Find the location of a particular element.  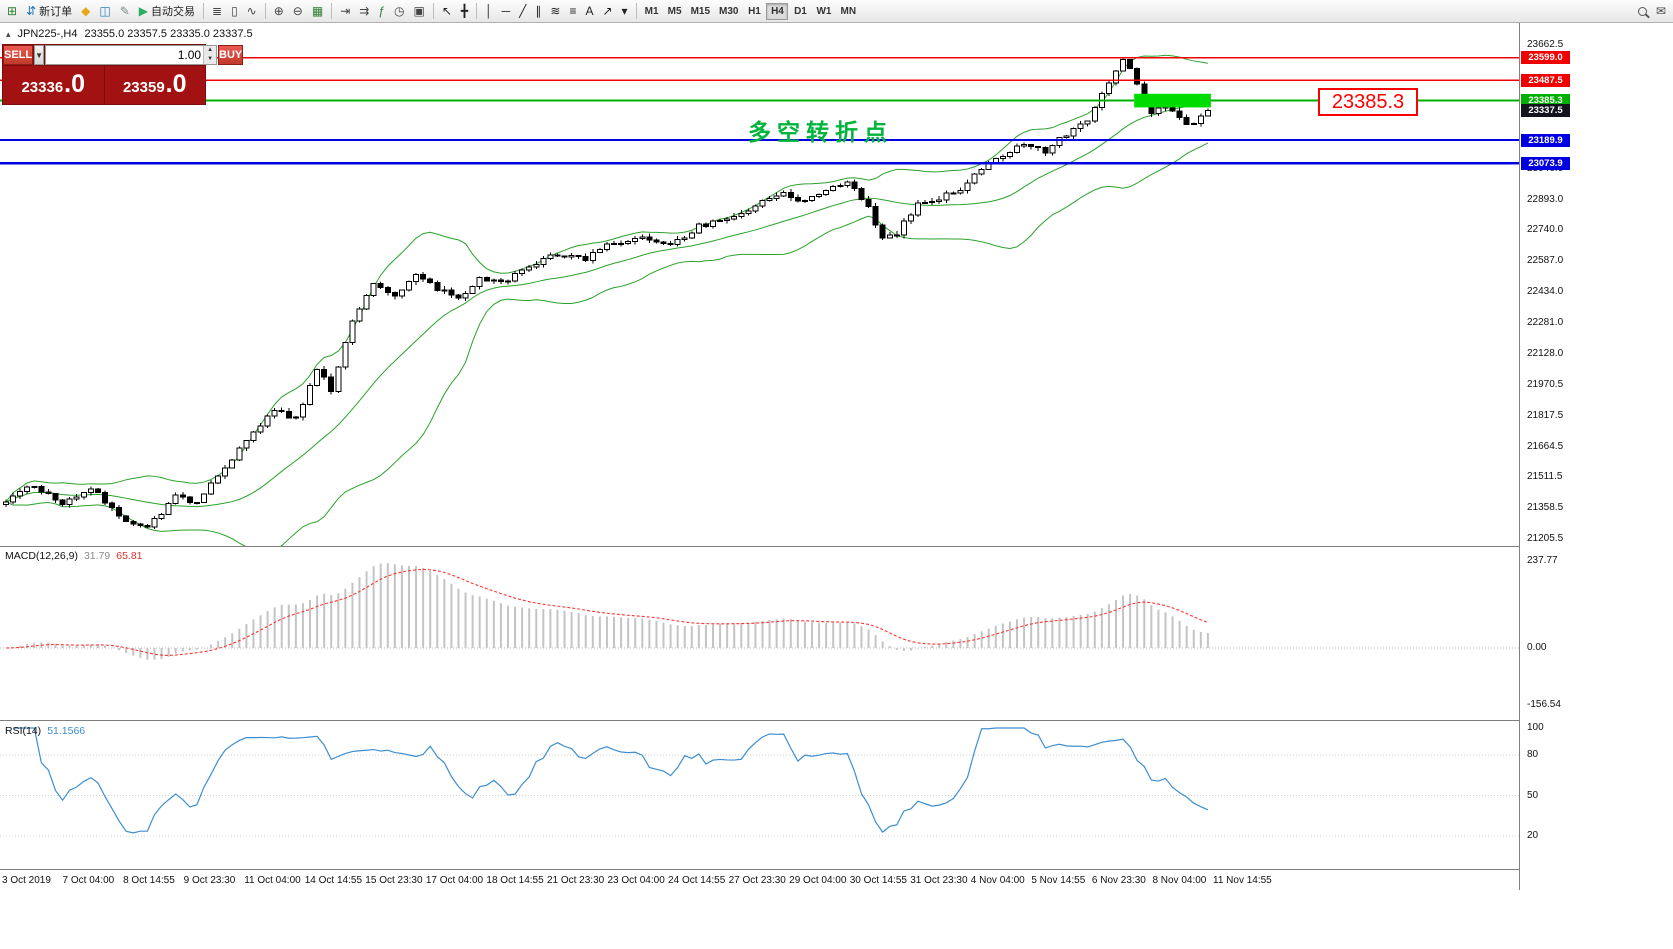

rsi-value: 51.1566 is located at coordinates (66, 731).